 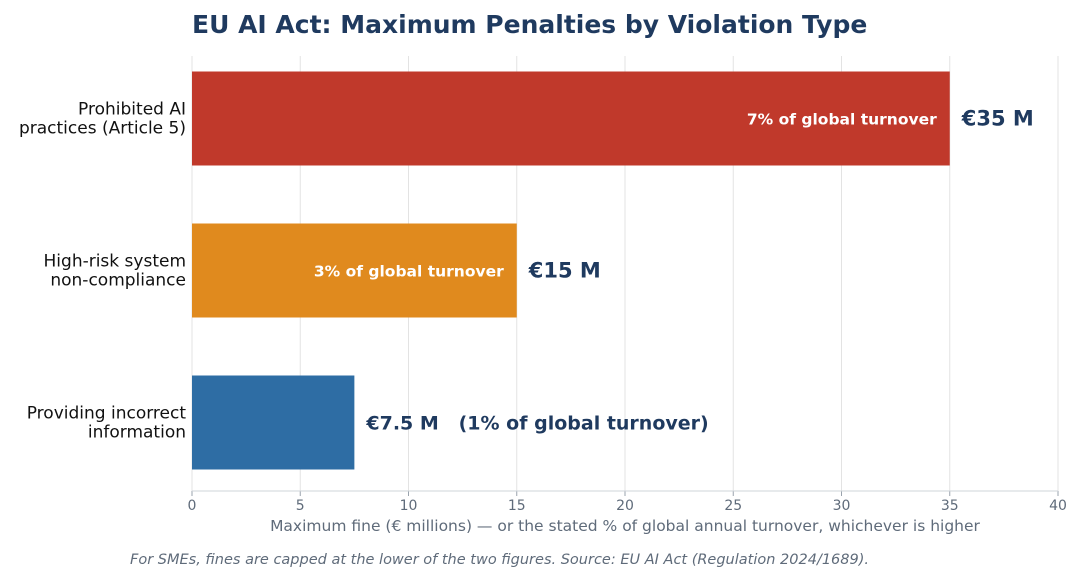 What do you see at coordinates (625, 506) in the screenshot?
I see `x-tick-label: 20` at bounding box center [625, 506].